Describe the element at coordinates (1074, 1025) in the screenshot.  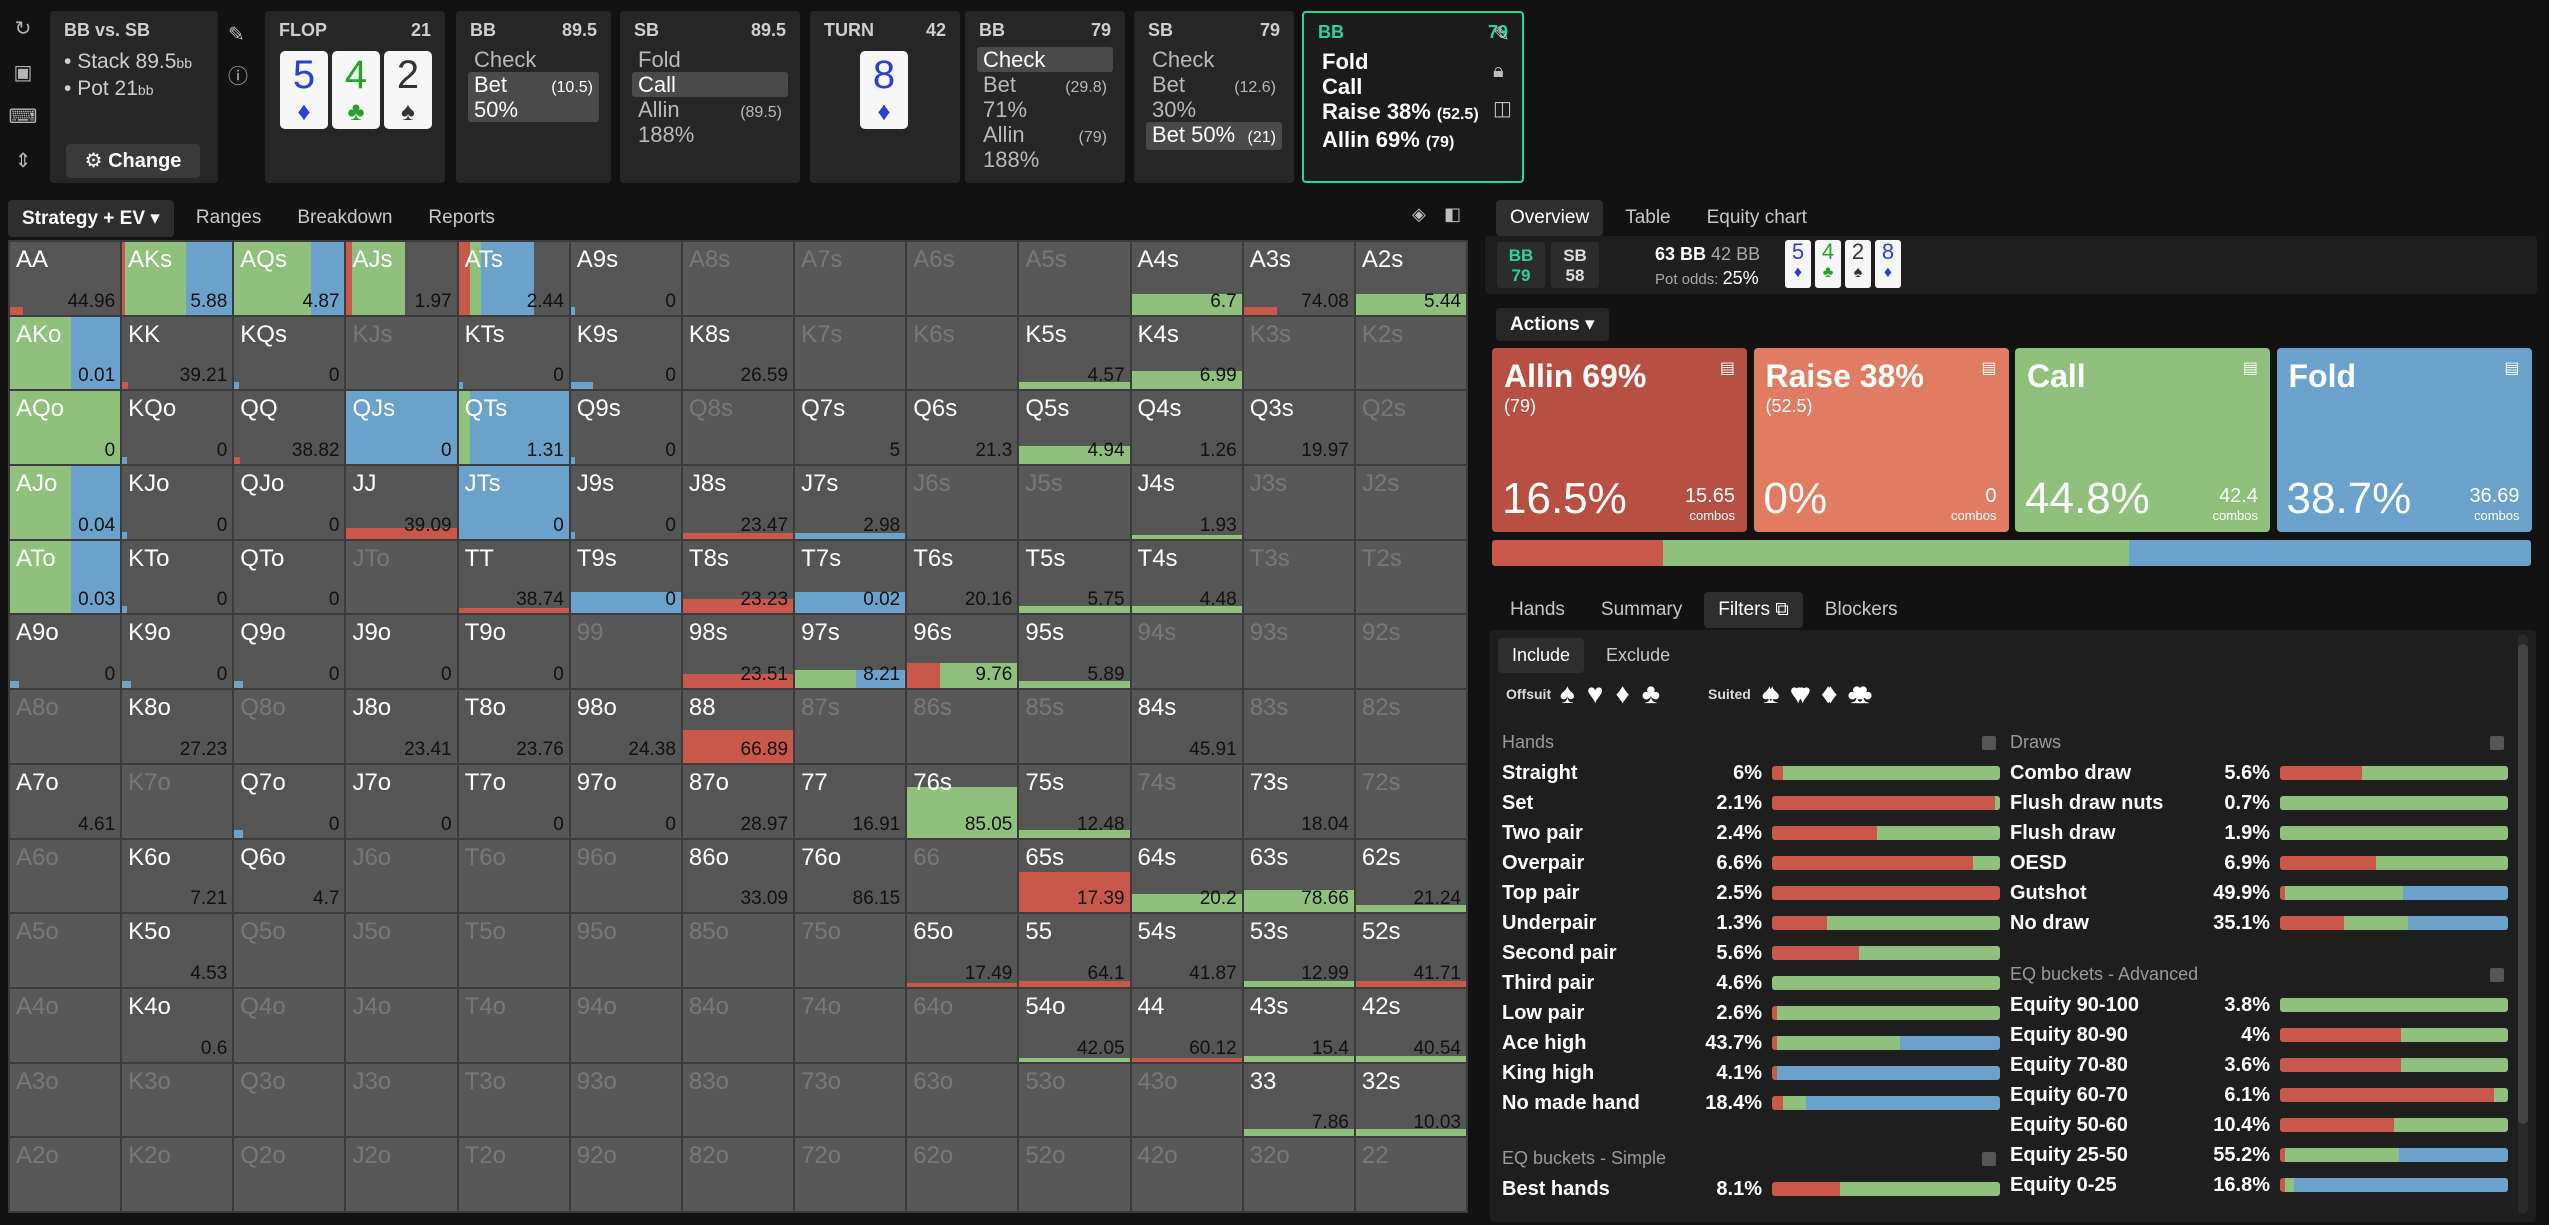
I see `hand-cell-54o: 54o 42.05` at that location.